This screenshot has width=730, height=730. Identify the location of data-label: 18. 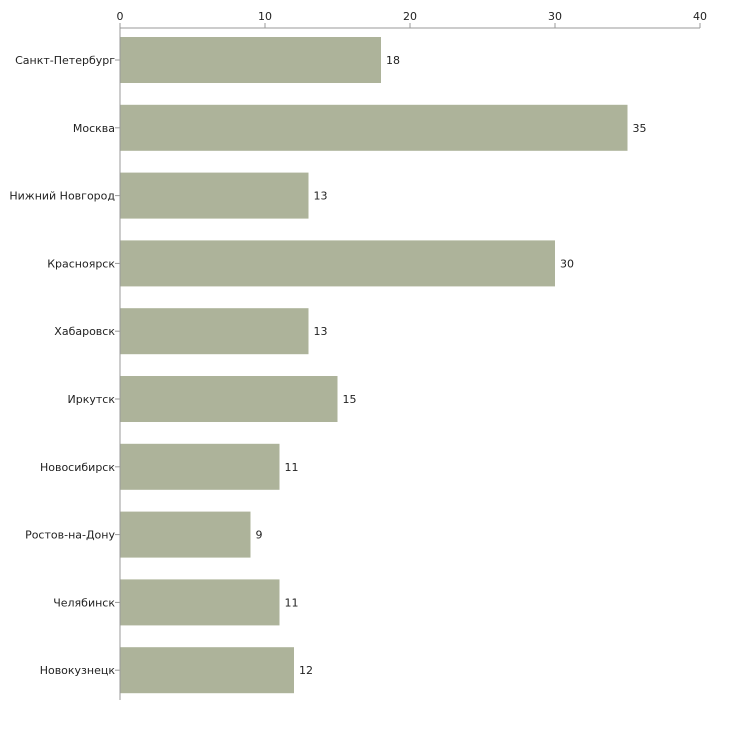
(393, 60).